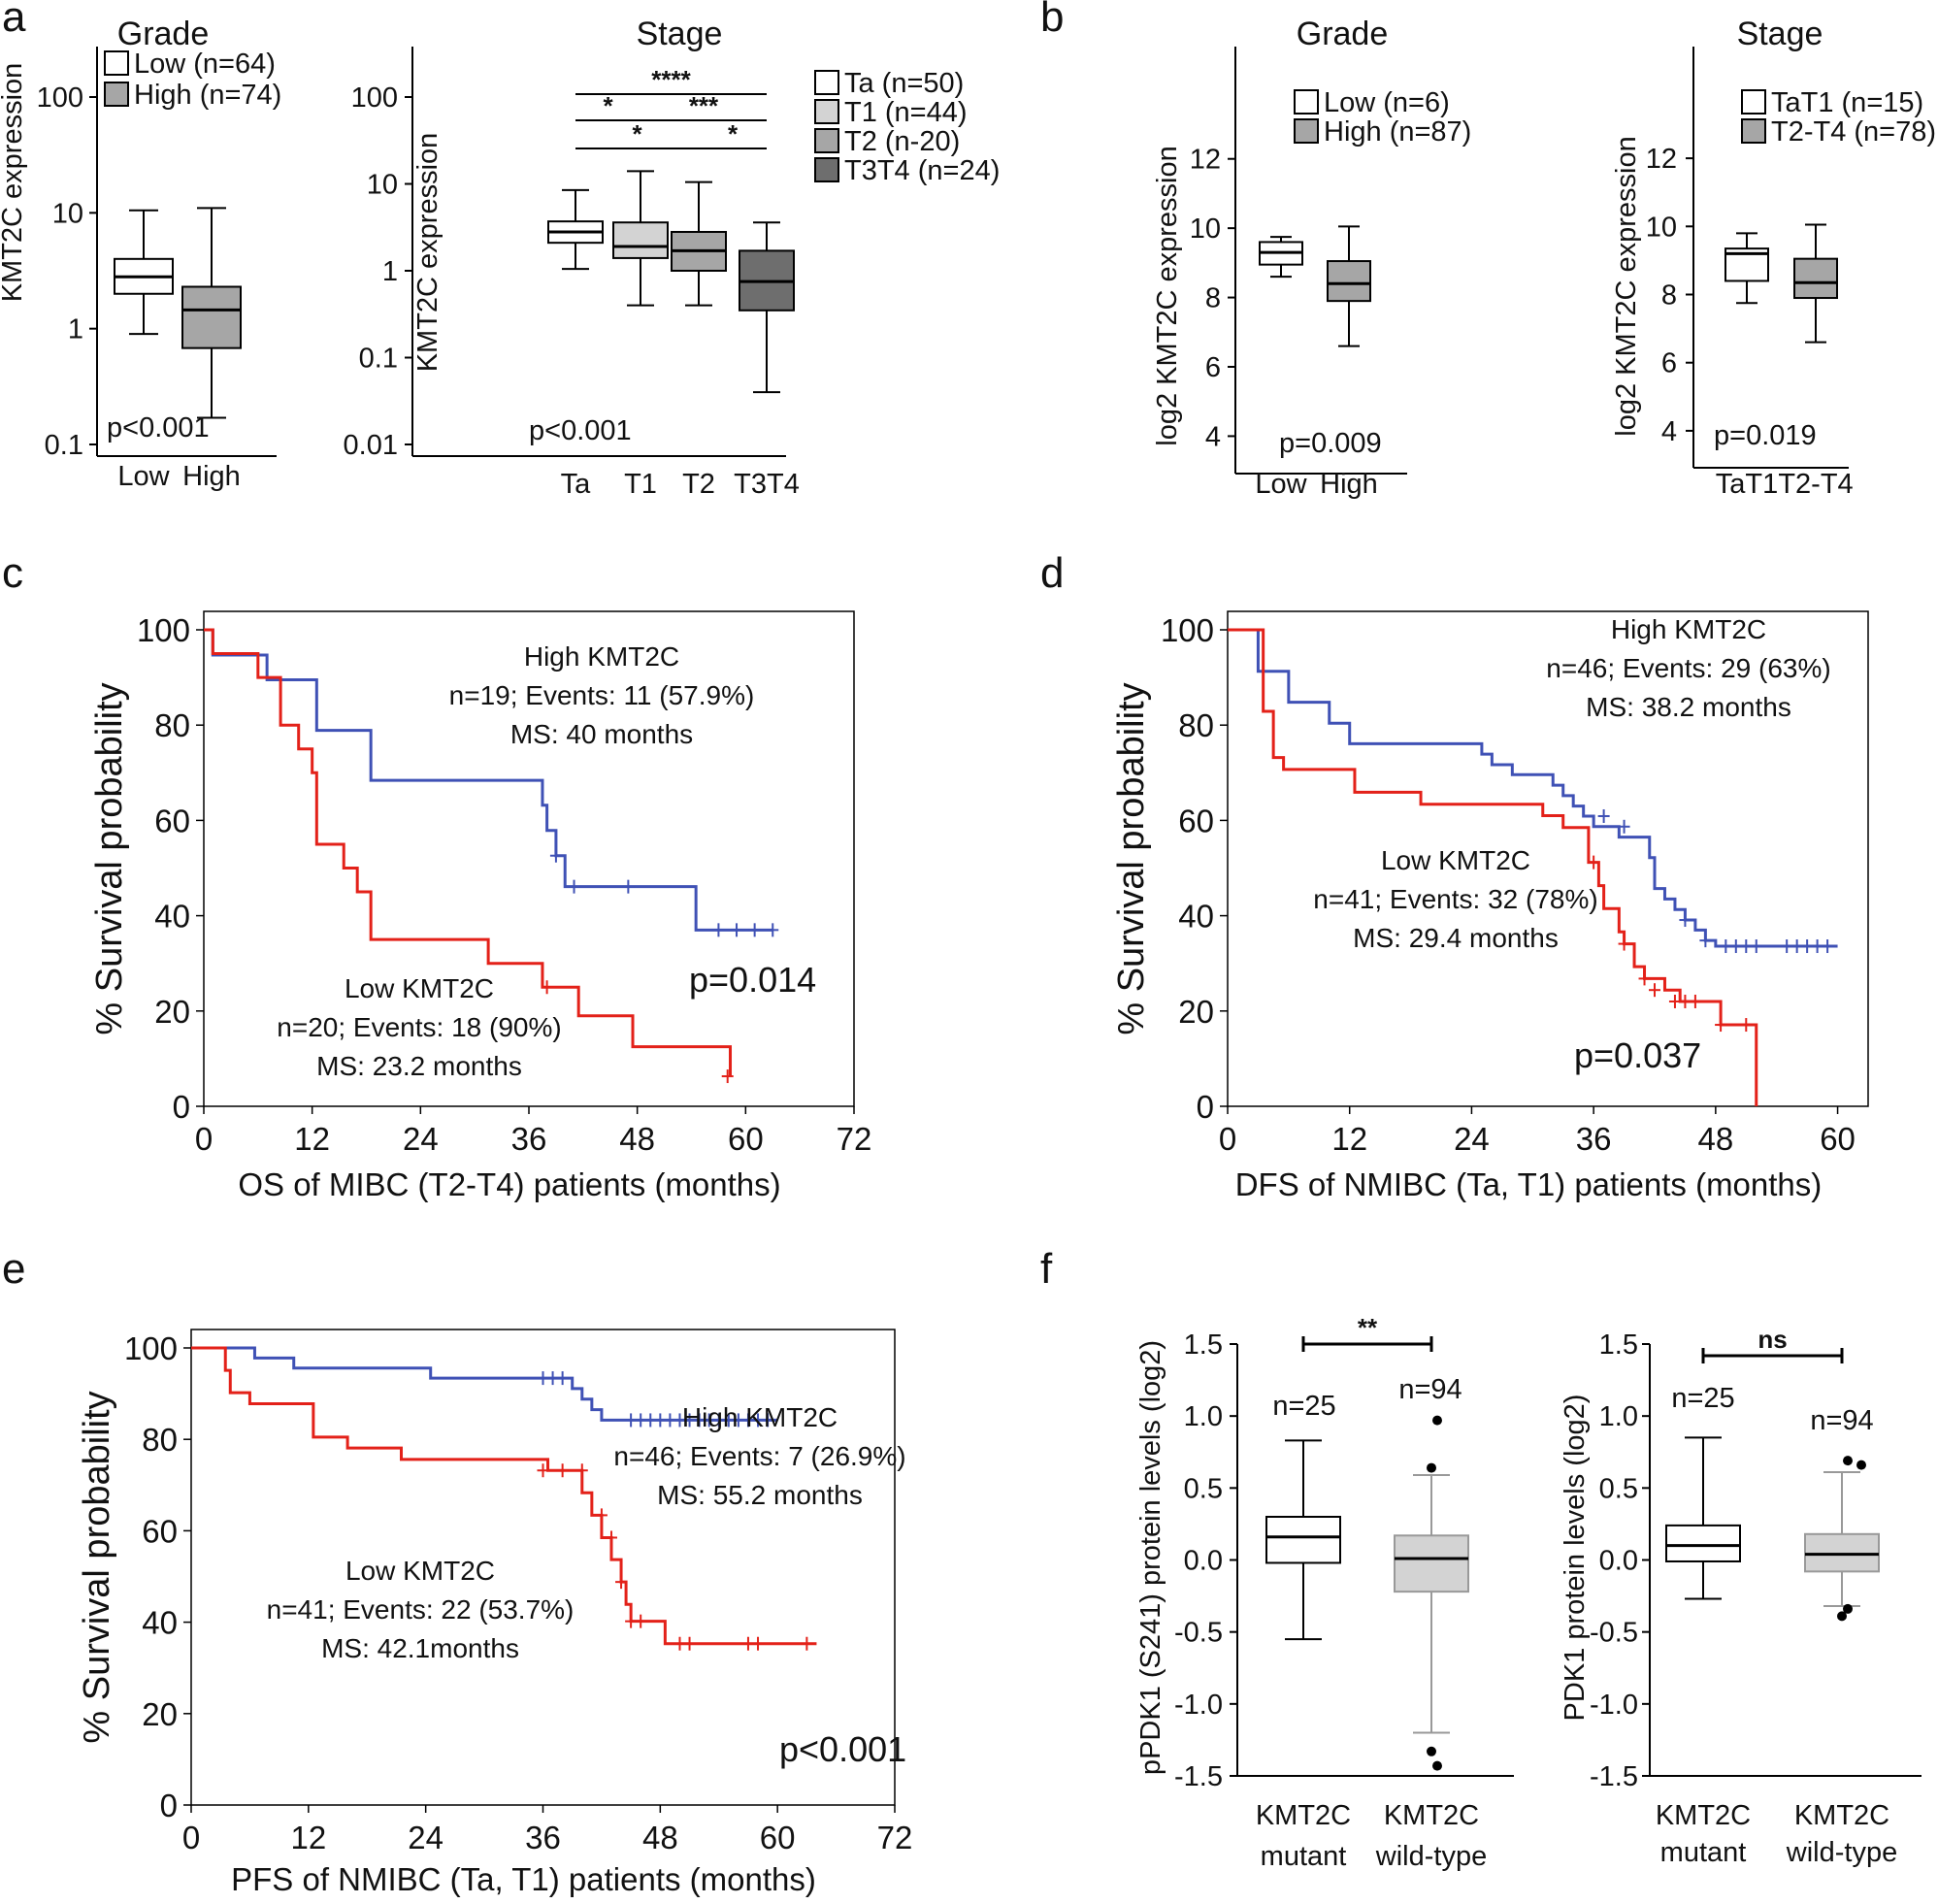 The image size is (1938, 1904). I want to click on legend-label: Low (n=6), so click(1387, 102).